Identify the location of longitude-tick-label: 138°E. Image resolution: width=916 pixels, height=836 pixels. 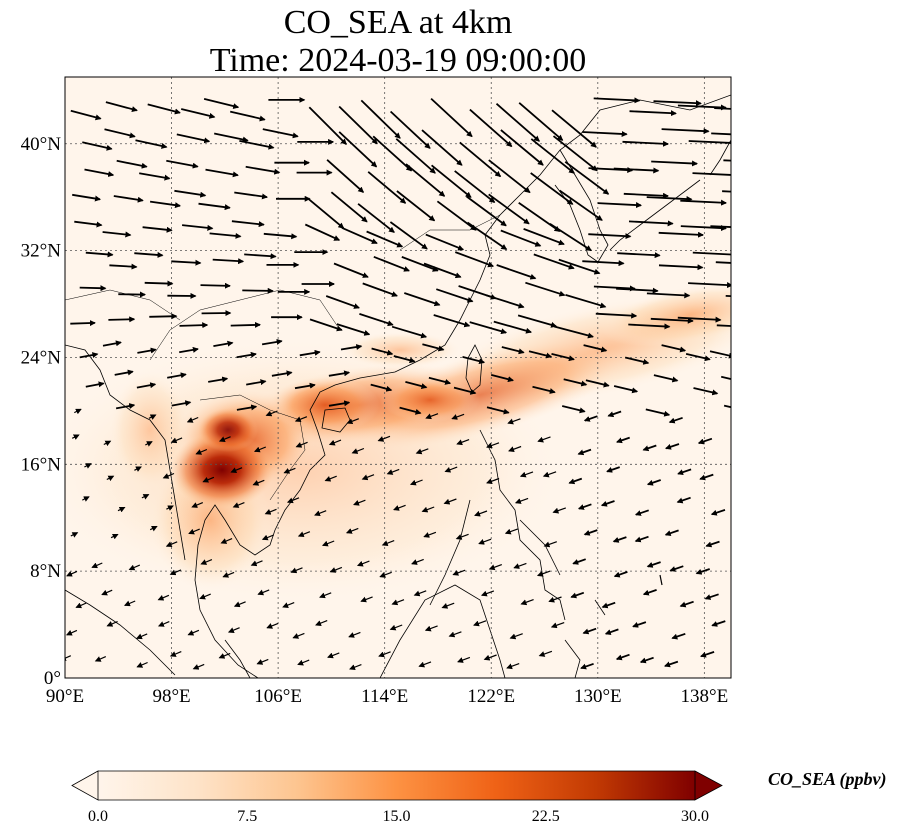
(705, 696).